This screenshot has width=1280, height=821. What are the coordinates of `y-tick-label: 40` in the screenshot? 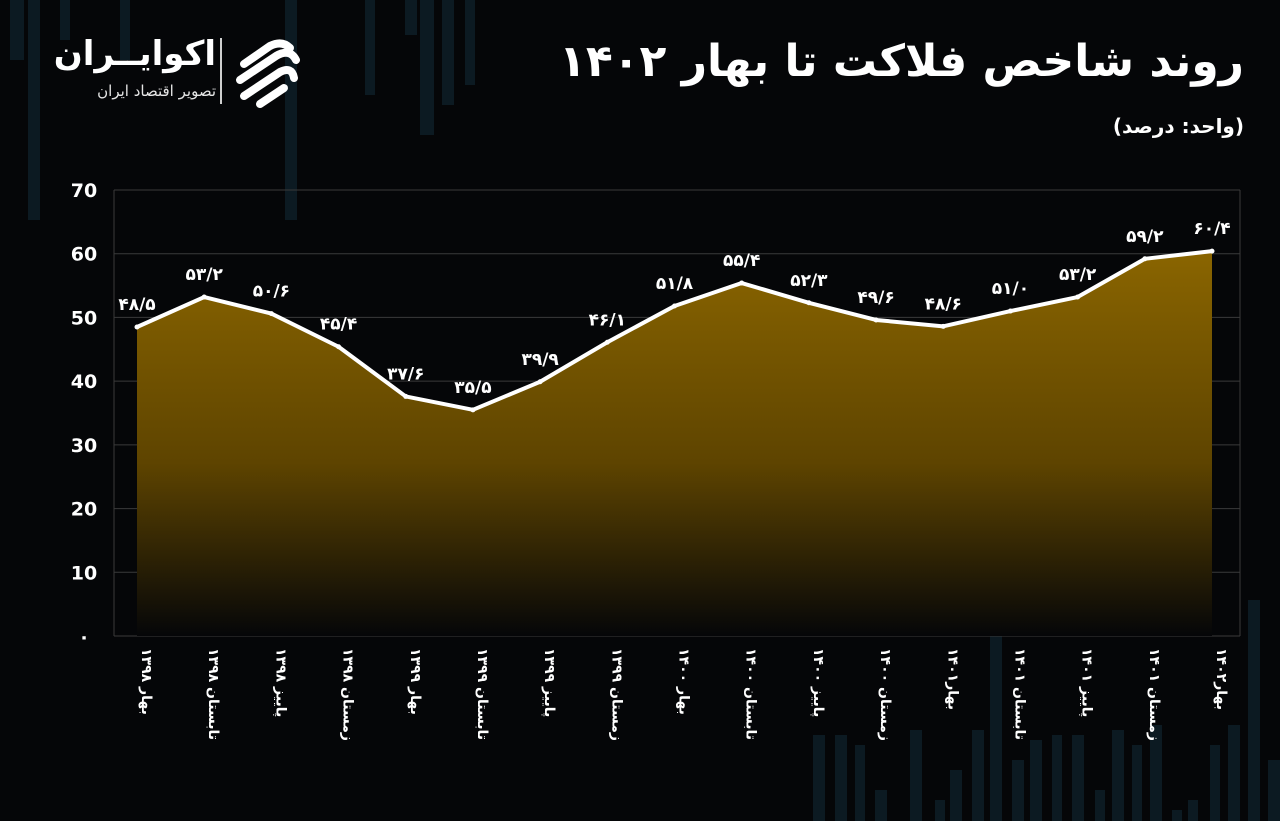 It's located at (84, 382).